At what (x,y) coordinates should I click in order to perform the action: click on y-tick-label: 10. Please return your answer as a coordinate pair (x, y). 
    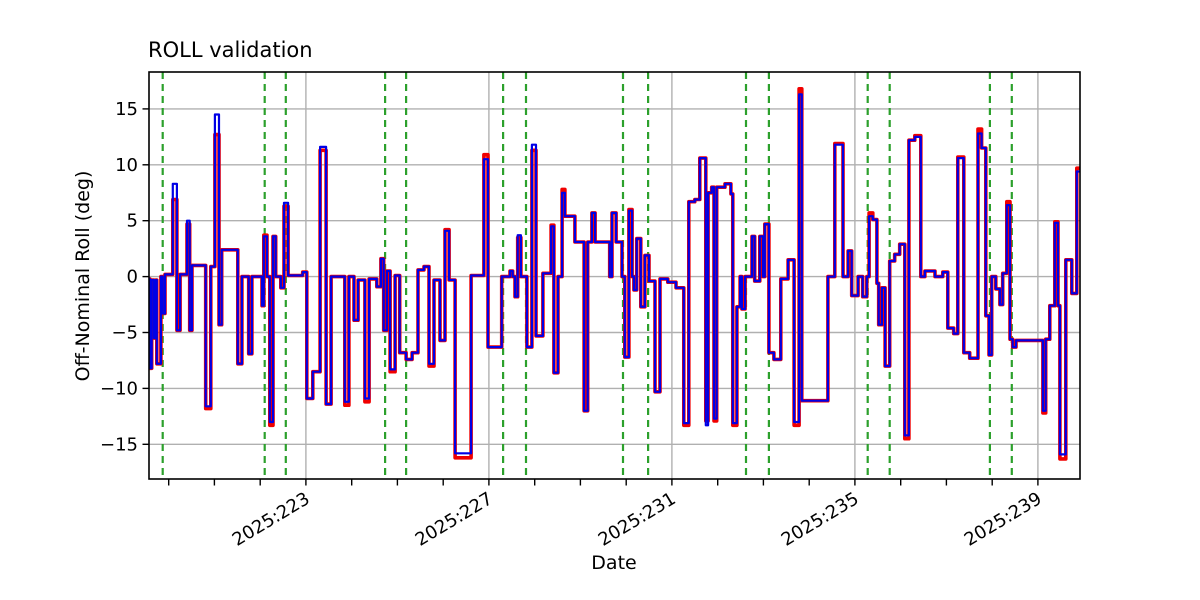
    Looking at the image, I should click on (126, 165).